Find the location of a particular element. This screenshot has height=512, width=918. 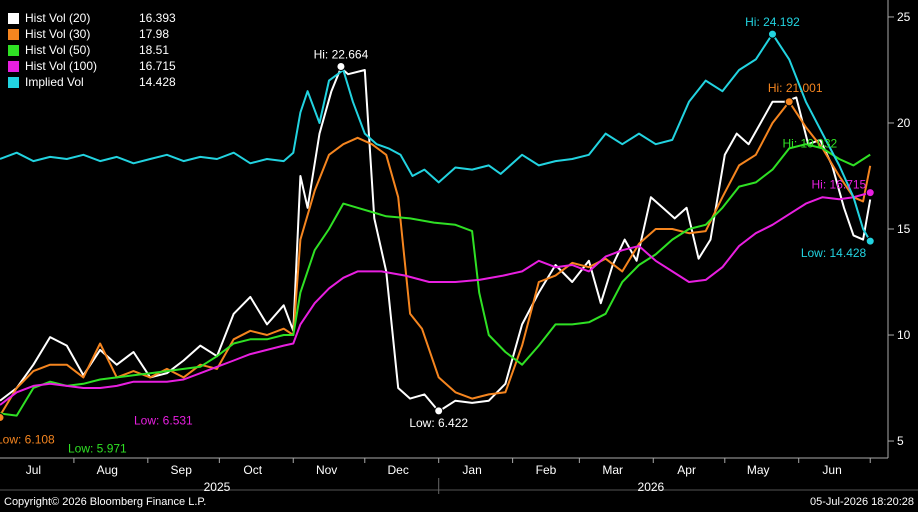

annotation-label: Hi: 16.715 is located at coordinates (839, 185).